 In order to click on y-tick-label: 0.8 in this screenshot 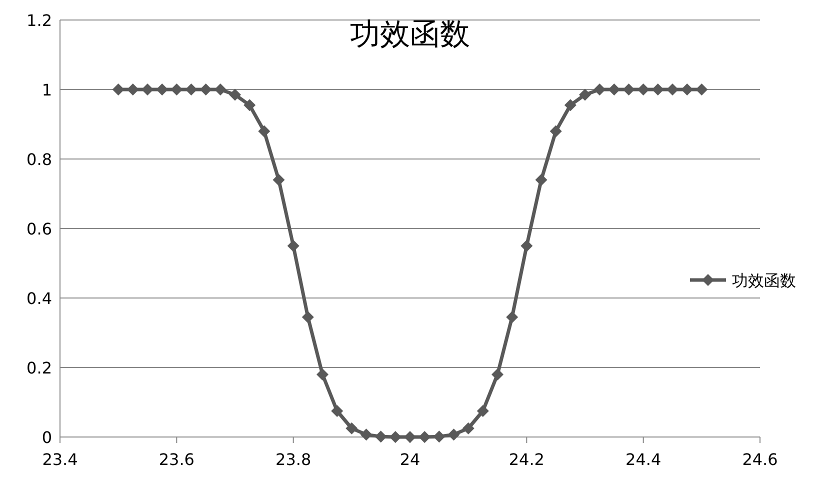, I will do `click(39, 159)`.